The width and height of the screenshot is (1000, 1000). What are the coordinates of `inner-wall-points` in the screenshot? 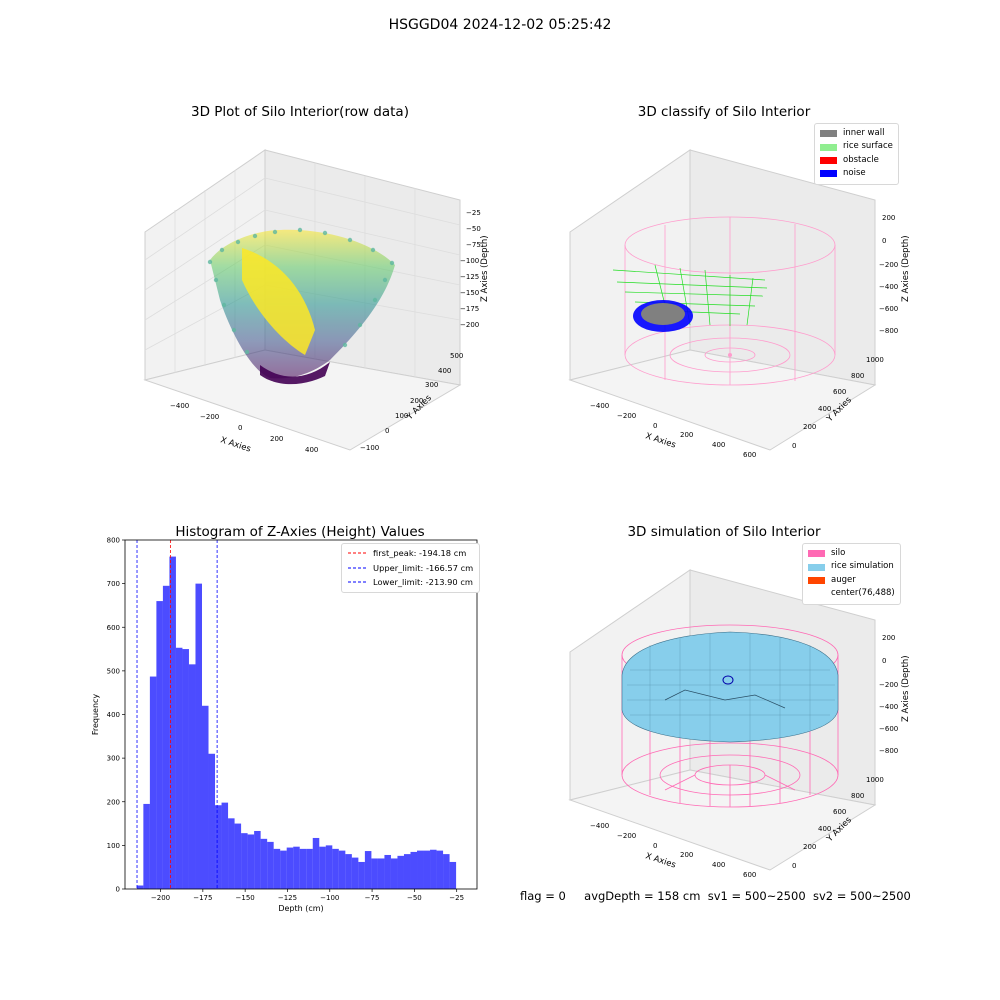 It's located at (663, 314).